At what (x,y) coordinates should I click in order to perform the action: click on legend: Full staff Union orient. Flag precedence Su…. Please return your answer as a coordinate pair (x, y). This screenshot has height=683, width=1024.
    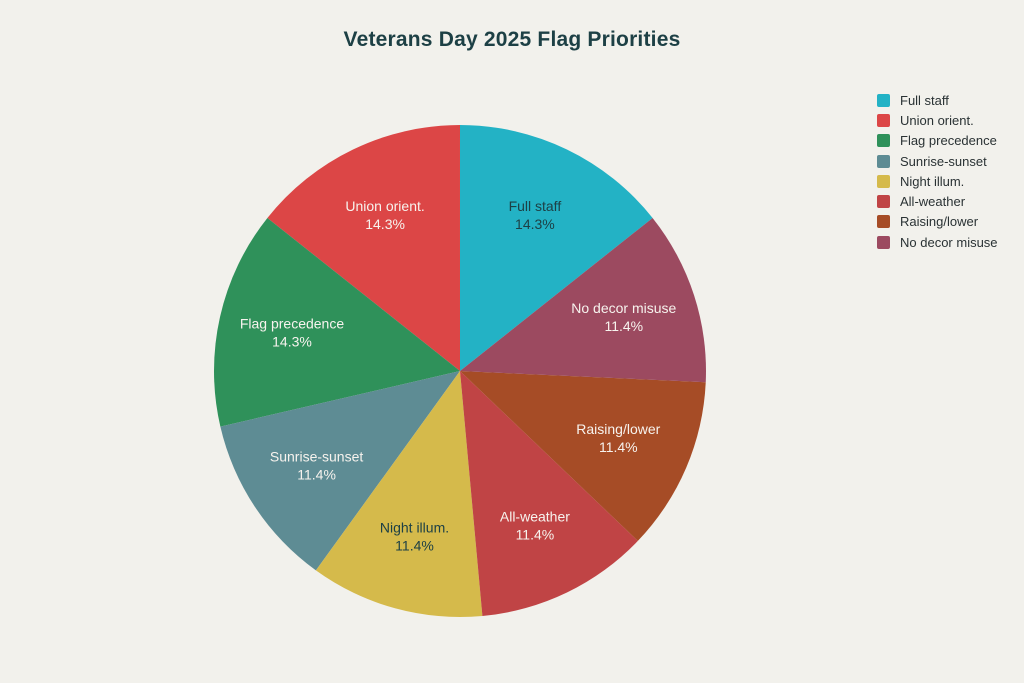
    Looking at the image, I should click on (937, 171).